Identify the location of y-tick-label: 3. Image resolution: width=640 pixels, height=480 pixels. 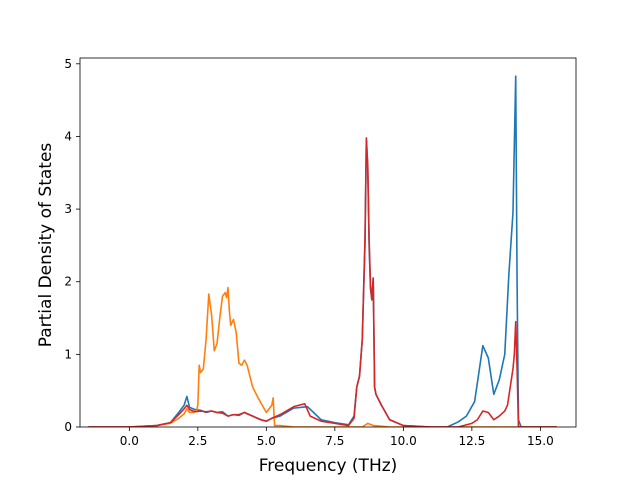
(68, 209).